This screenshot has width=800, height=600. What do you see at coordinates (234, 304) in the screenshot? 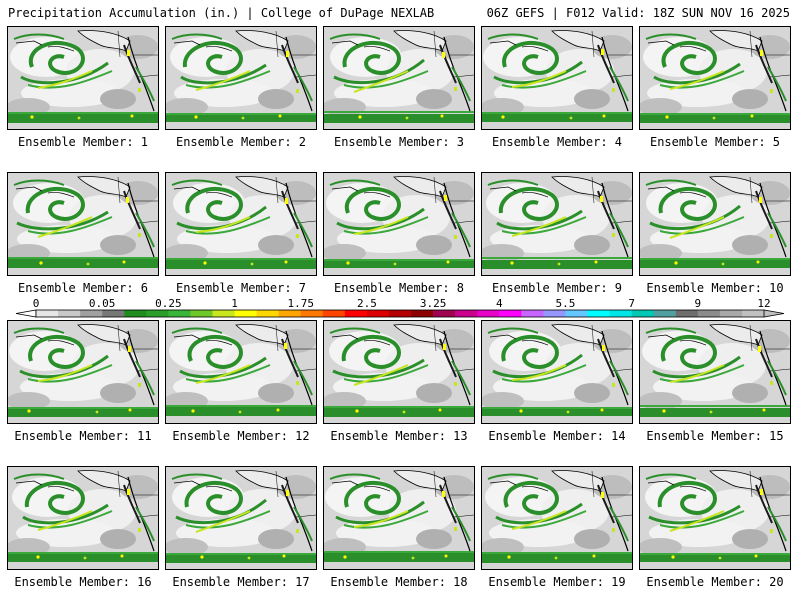
I see `colorbar-tick-label: 1` at bounding box center [234, 304].